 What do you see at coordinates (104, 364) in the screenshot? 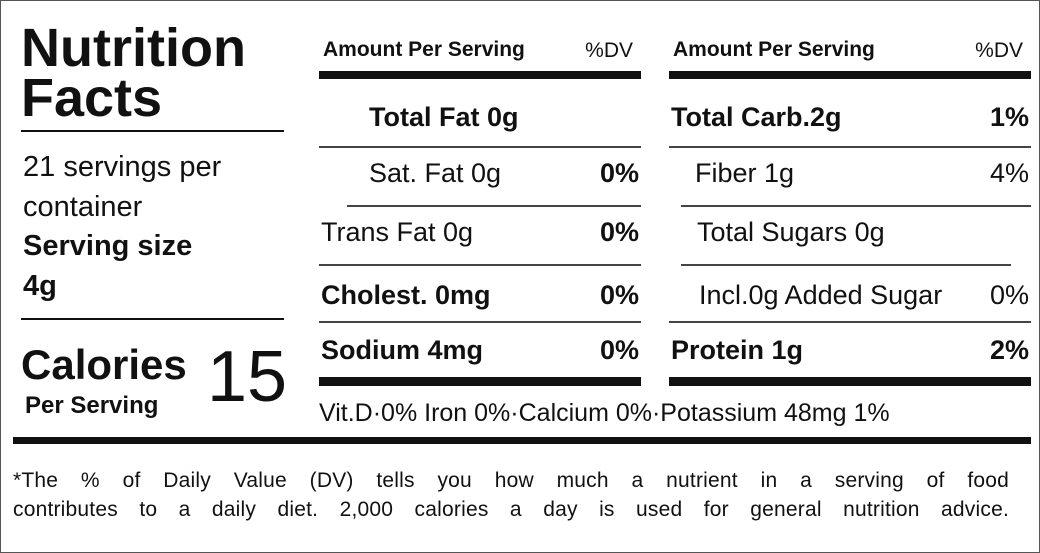
I see `calories-label: Calories` at bounding box center [104, 364].